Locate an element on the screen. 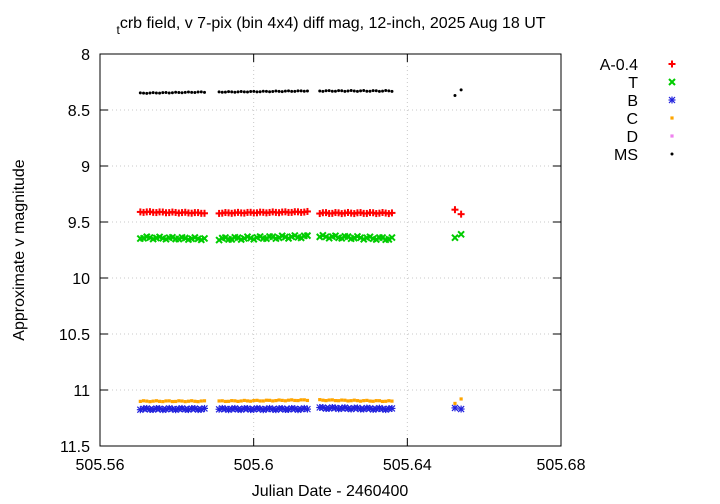 The width and height of the screenshot is (720, 504). x-tick-label: 505.68 is located at coordinates (561, 465).